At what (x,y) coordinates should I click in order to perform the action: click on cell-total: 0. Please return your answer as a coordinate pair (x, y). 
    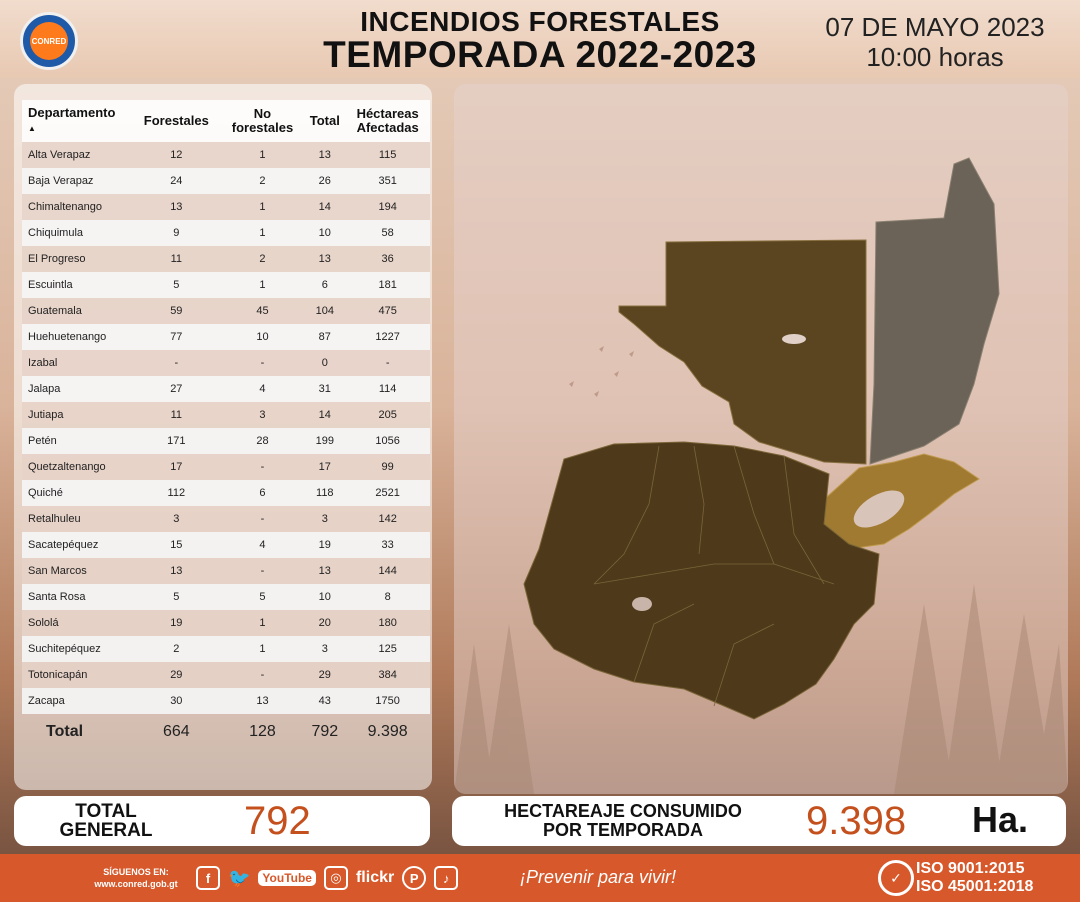
    Looking at the image, I should click on (325, 363).